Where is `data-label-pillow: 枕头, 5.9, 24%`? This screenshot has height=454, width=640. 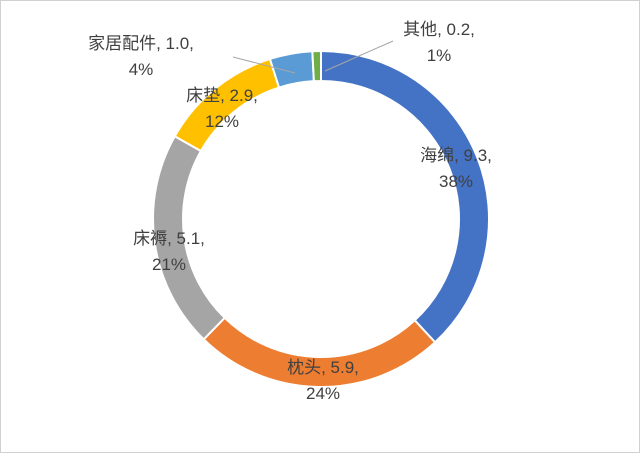
data-label-pillow: 枕头, 5.9, 24% is located at coordinates (323, 380).